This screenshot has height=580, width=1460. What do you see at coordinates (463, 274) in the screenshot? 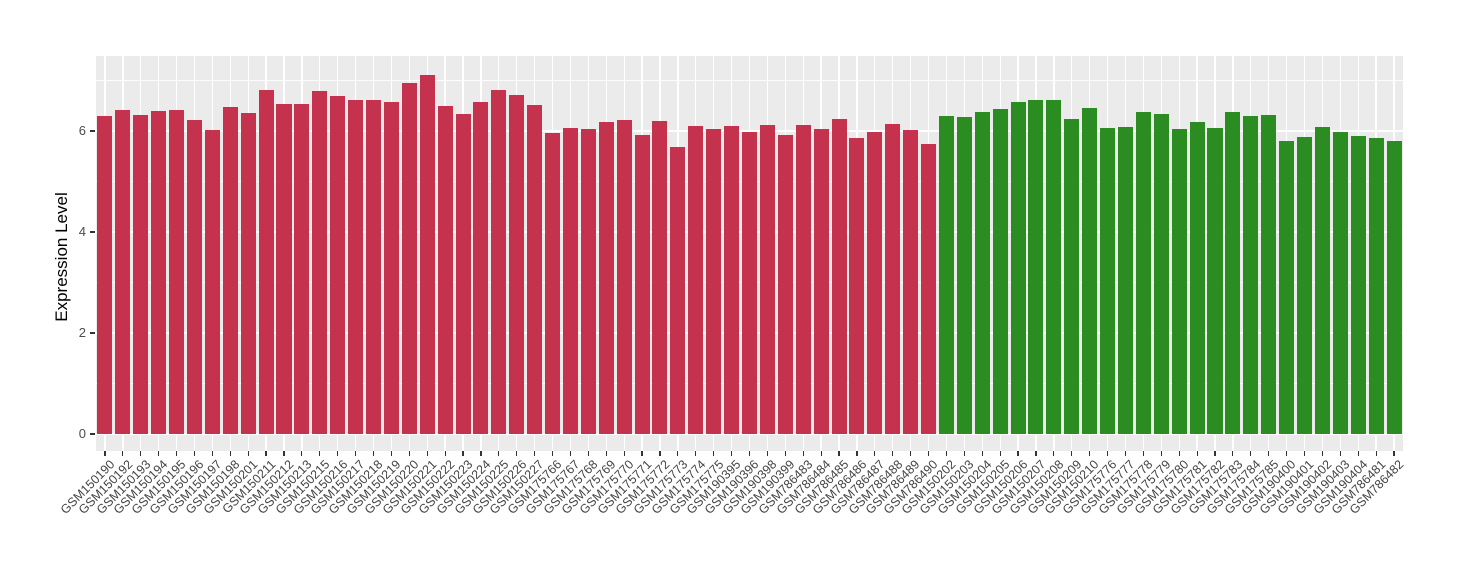
I see `bar-GSM150223` at bounding box center [463, 274].